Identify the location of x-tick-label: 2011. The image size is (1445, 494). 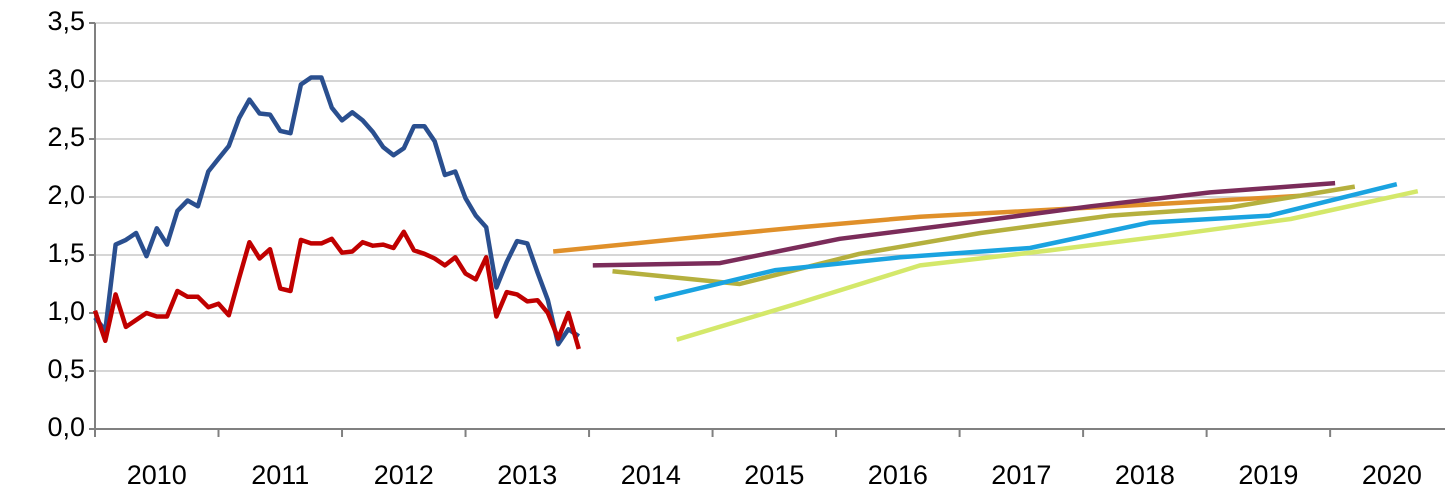
(280, 475).